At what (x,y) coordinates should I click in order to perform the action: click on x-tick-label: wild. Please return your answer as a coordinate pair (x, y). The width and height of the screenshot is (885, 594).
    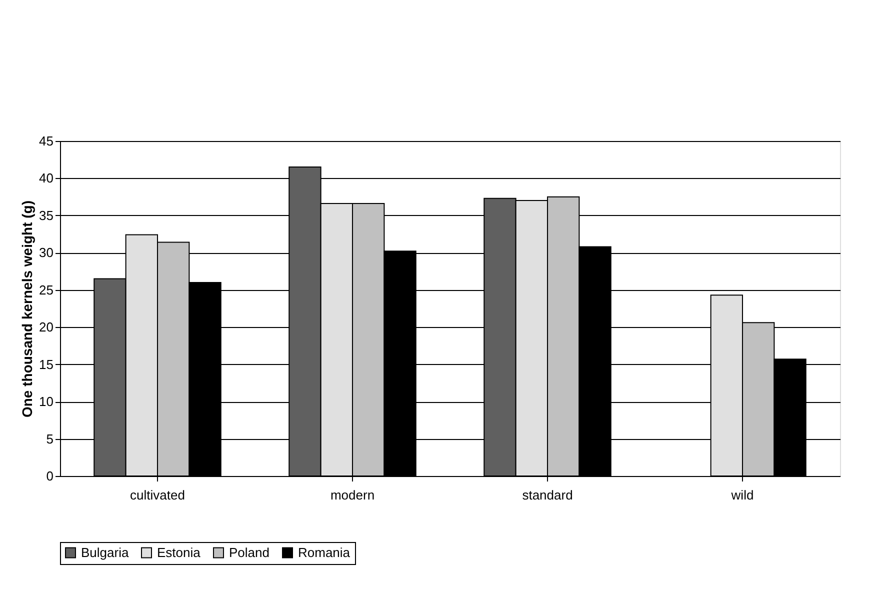
    Looking at the image, I should click on (742, 495).